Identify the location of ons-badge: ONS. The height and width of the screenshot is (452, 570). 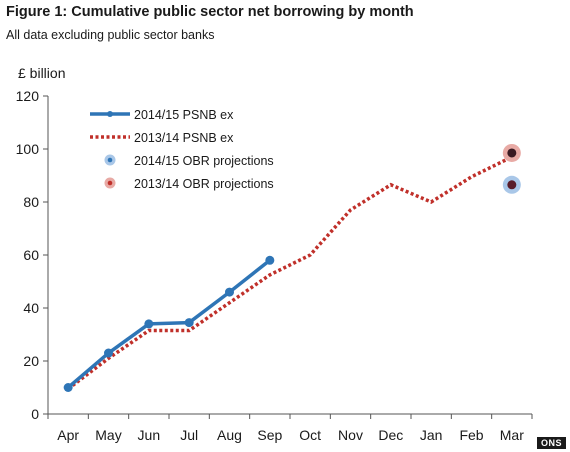
(551, 443).